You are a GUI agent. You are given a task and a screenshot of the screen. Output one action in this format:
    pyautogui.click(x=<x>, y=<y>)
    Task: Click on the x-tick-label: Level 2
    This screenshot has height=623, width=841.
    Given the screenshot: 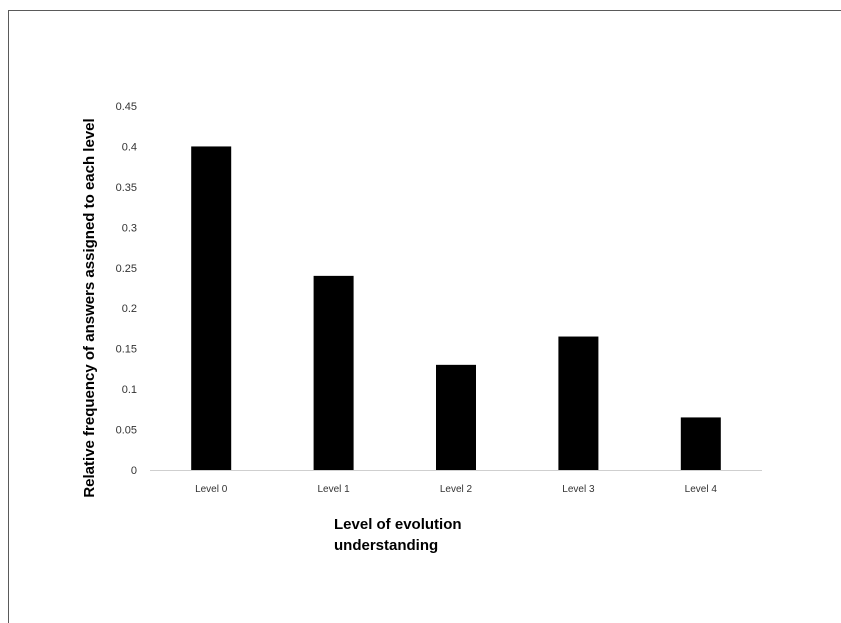 What is the action you would take?
    pyautogui.click(x=456, y=489)
    